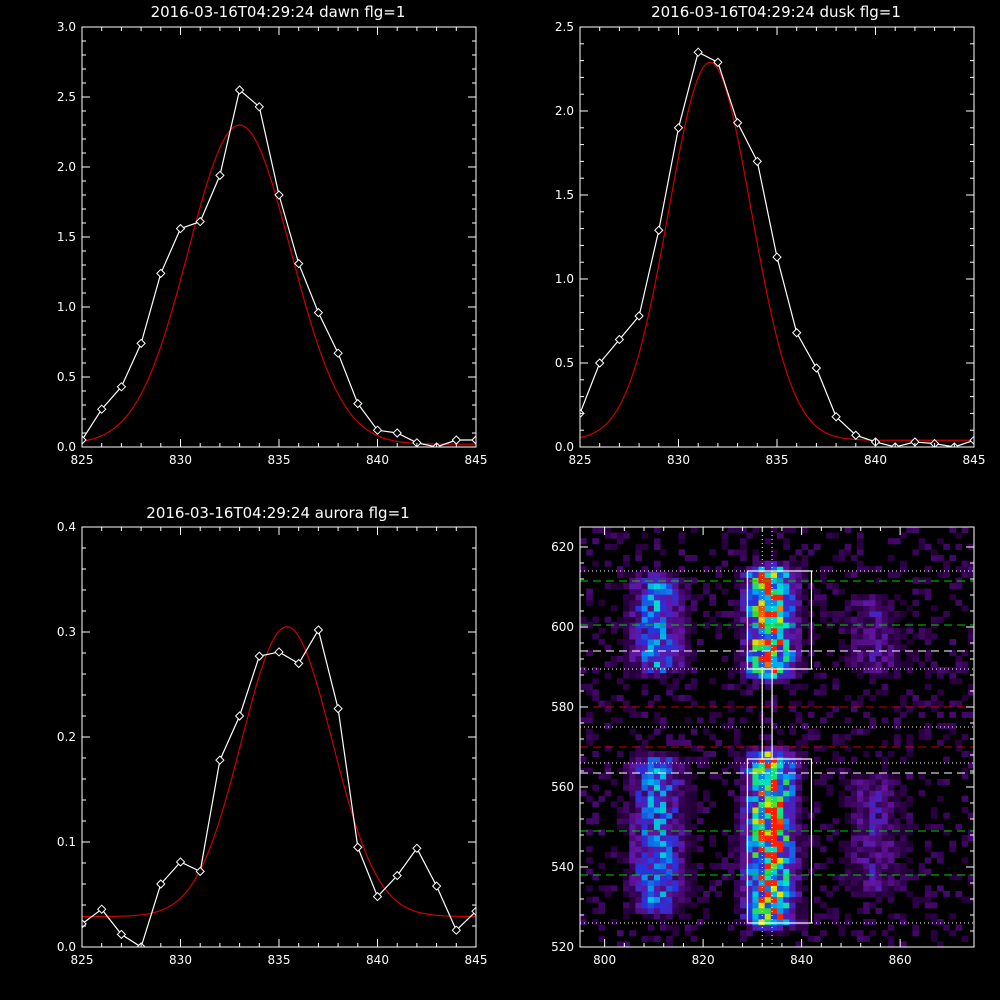 The height and width of the screenshot is (1000, 1000). Describe the element at coordinates (777, 251) in the screenshot. I see `fit-curve` at that location.